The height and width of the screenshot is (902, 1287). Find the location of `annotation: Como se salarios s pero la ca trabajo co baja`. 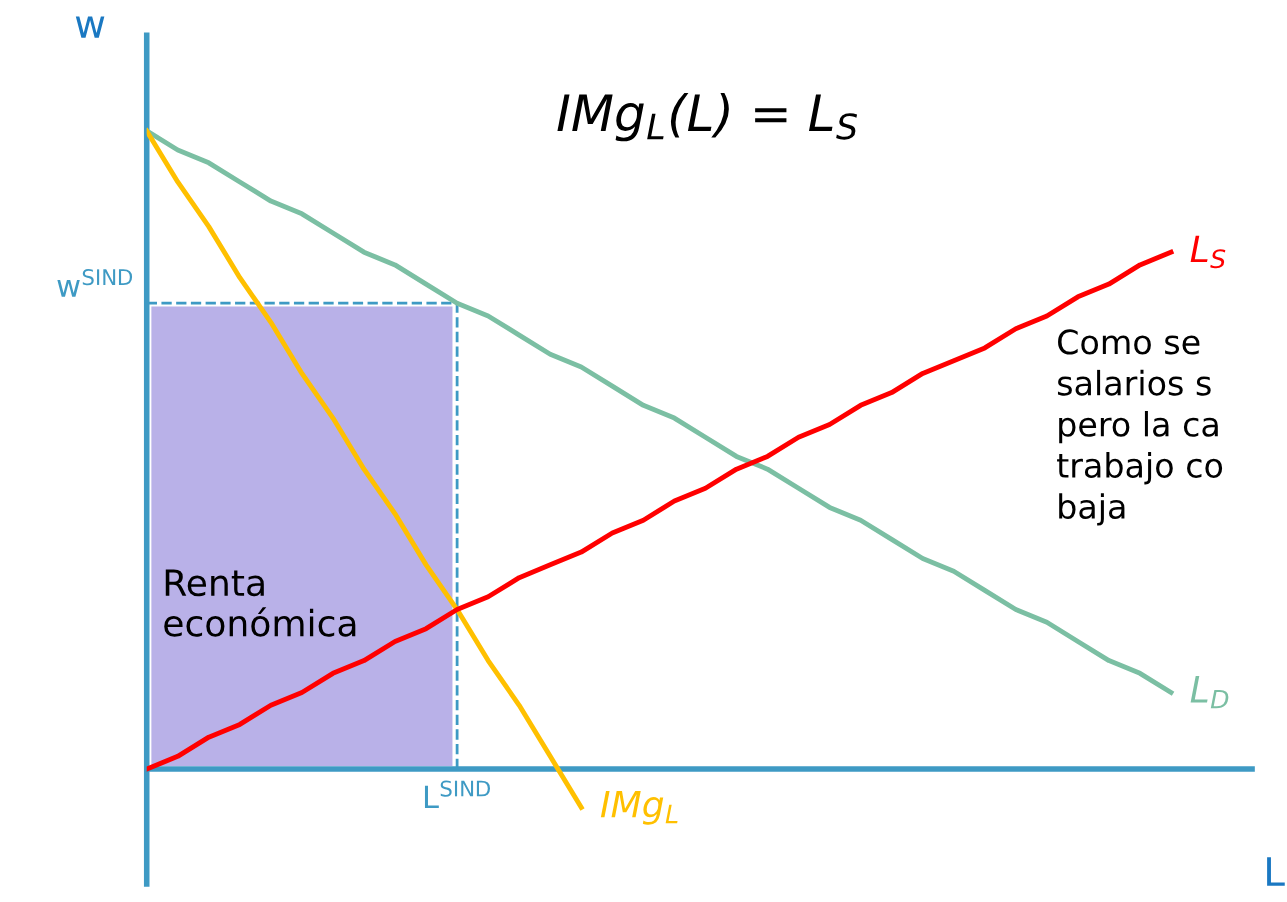

annotation: Como se salarios s pero la ca trabajo co baja is located at coordinates (1140, 427).